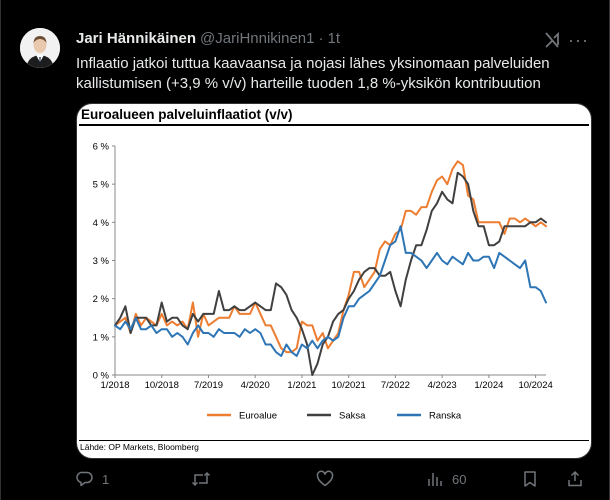 The width and height of the screenshot is (610, 500). What do you see at coordinates (352, 416) in the screenshot?
I see `legend-label-saksa: Saksa` at bounding box center [352, 416].